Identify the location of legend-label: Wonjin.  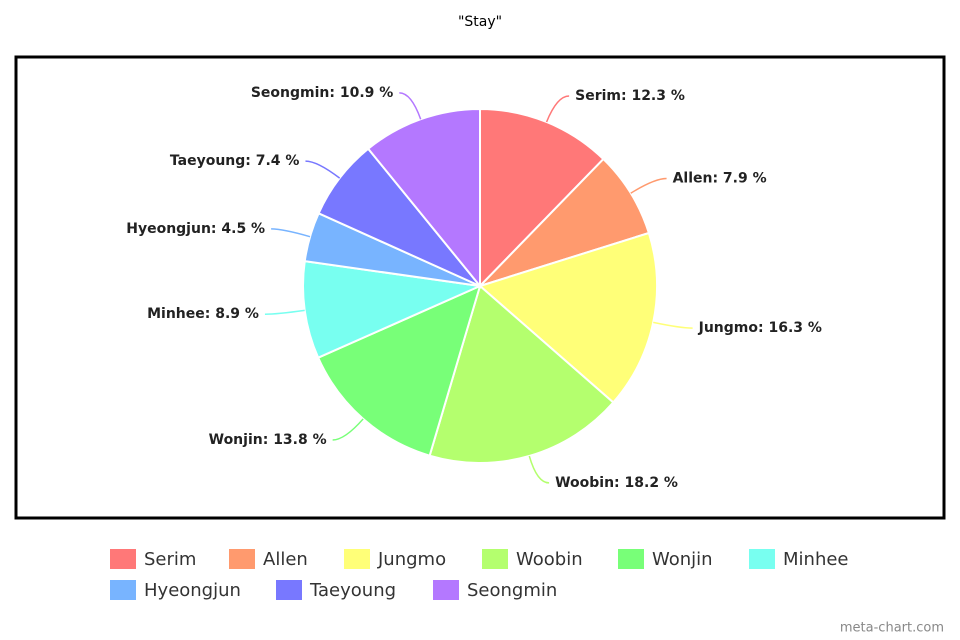
(682, 559).